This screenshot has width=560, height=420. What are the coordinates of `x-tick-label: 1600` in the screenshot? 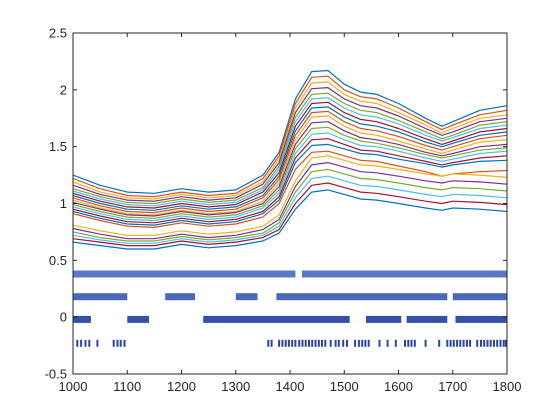 It's located at (398, 386).